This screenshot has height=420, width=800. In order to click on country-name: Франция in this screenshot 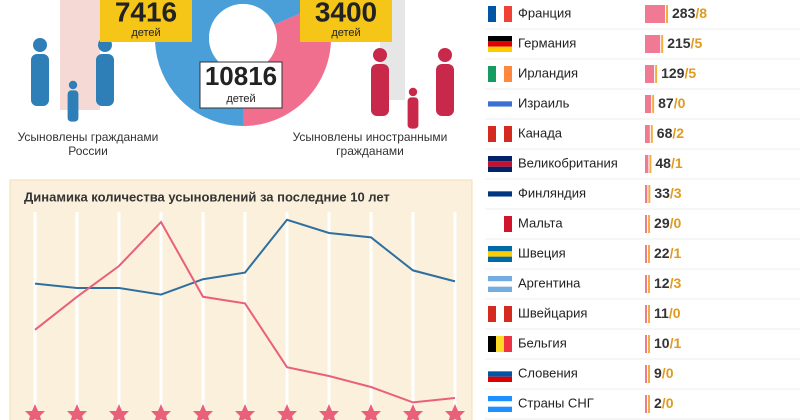, I will do `click(544, 12)`.